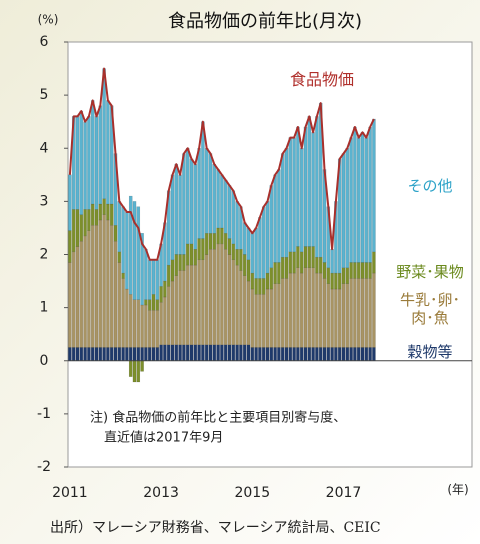 The height and width of the screenshot is (544, 480). Describe the element at coordinates (44, 201) in the screenshot. I see `y-tick-label: 3` at that location.